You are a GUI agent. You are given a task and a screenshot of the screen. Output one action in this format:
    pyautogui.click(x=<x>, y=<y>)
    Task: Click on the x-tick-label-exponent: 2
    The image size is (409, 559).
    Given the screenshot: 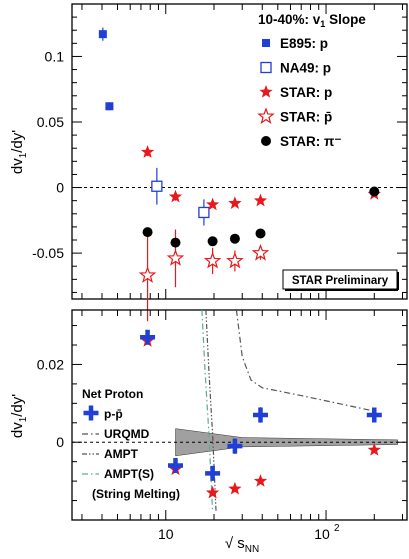 What is the action you would take?
    pyautogui.click(x=337, y=528)
    